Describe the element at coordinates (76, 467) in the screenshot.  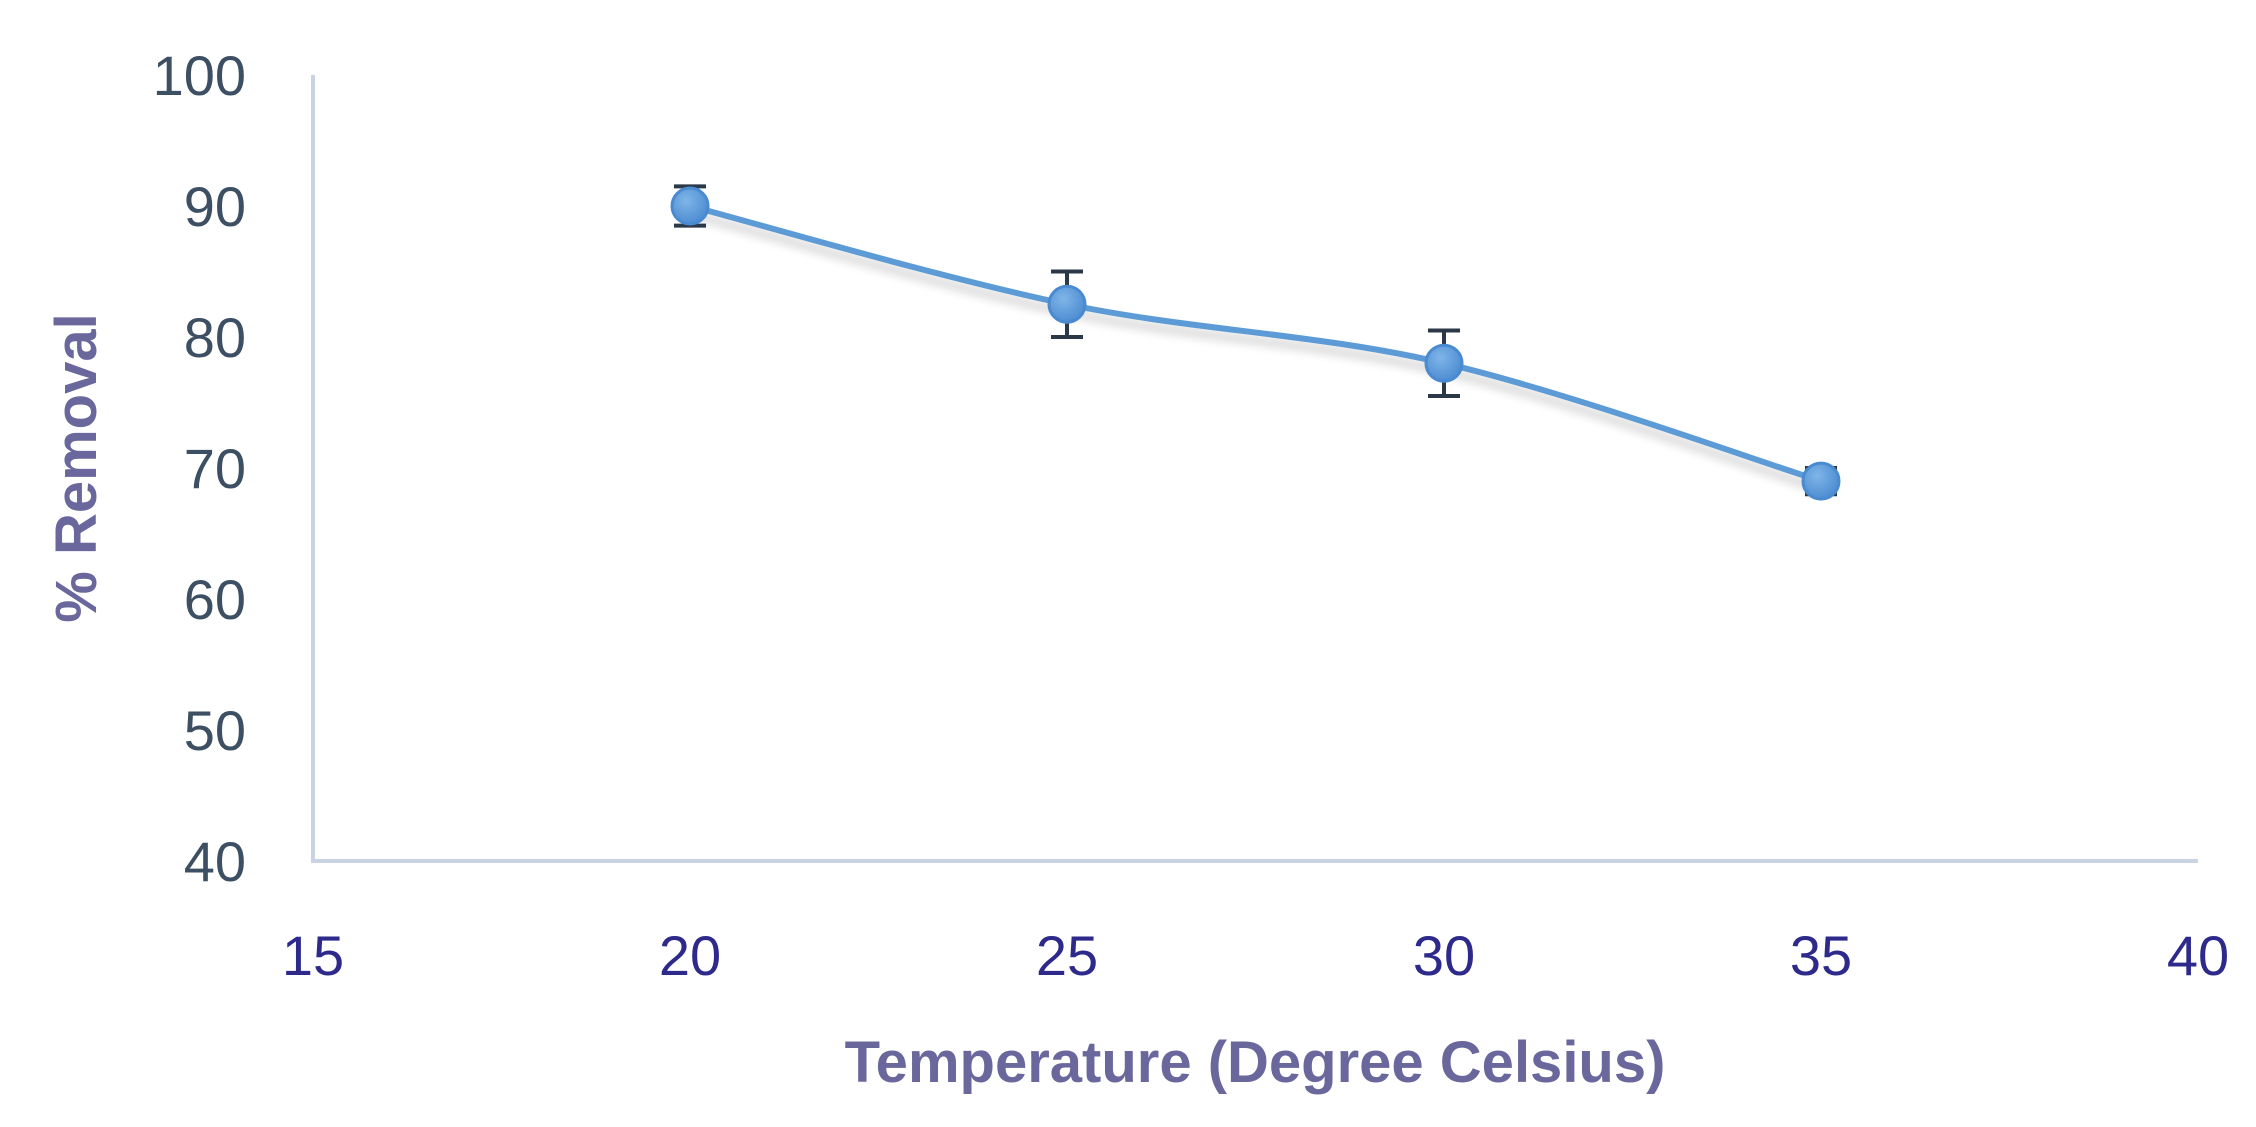
I see `y-axis-title: % Removal` at that location.